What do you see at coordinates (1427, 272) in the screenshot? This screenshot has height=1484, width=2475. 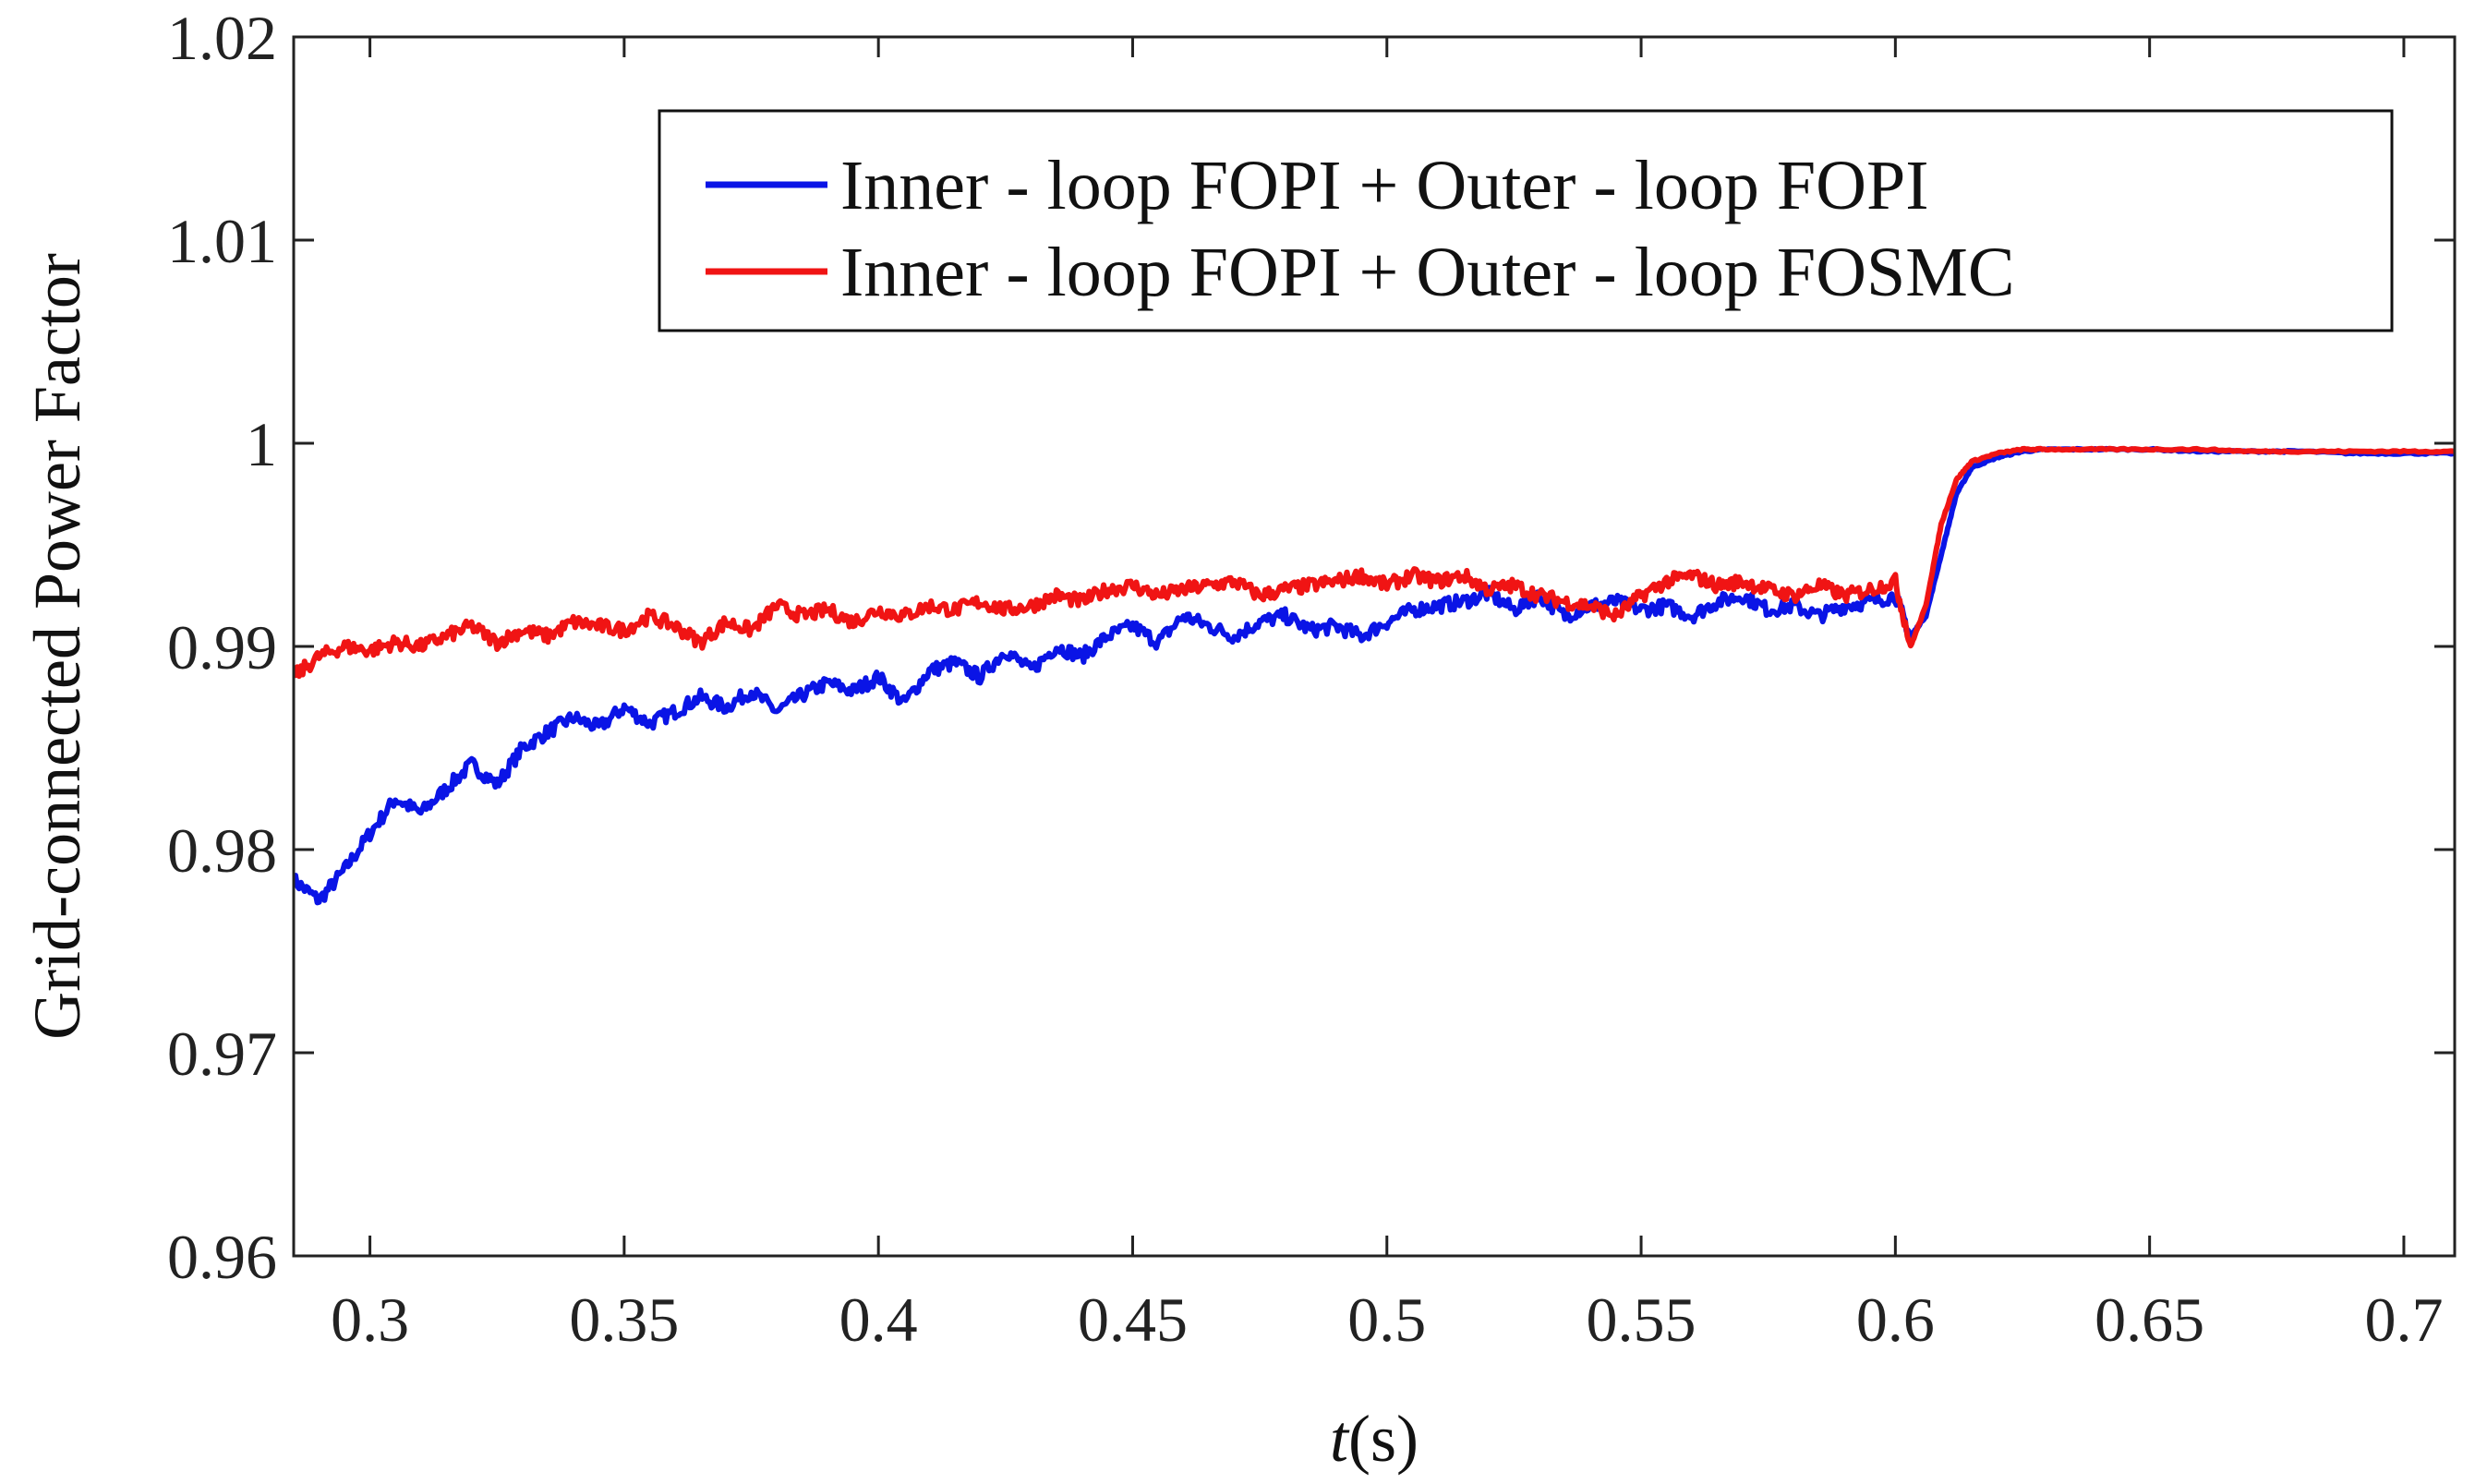 I see `legend-label-series-2: Inner - loop FOPI + Outer - loop FOSMC` at bounding box center [1427, 272].